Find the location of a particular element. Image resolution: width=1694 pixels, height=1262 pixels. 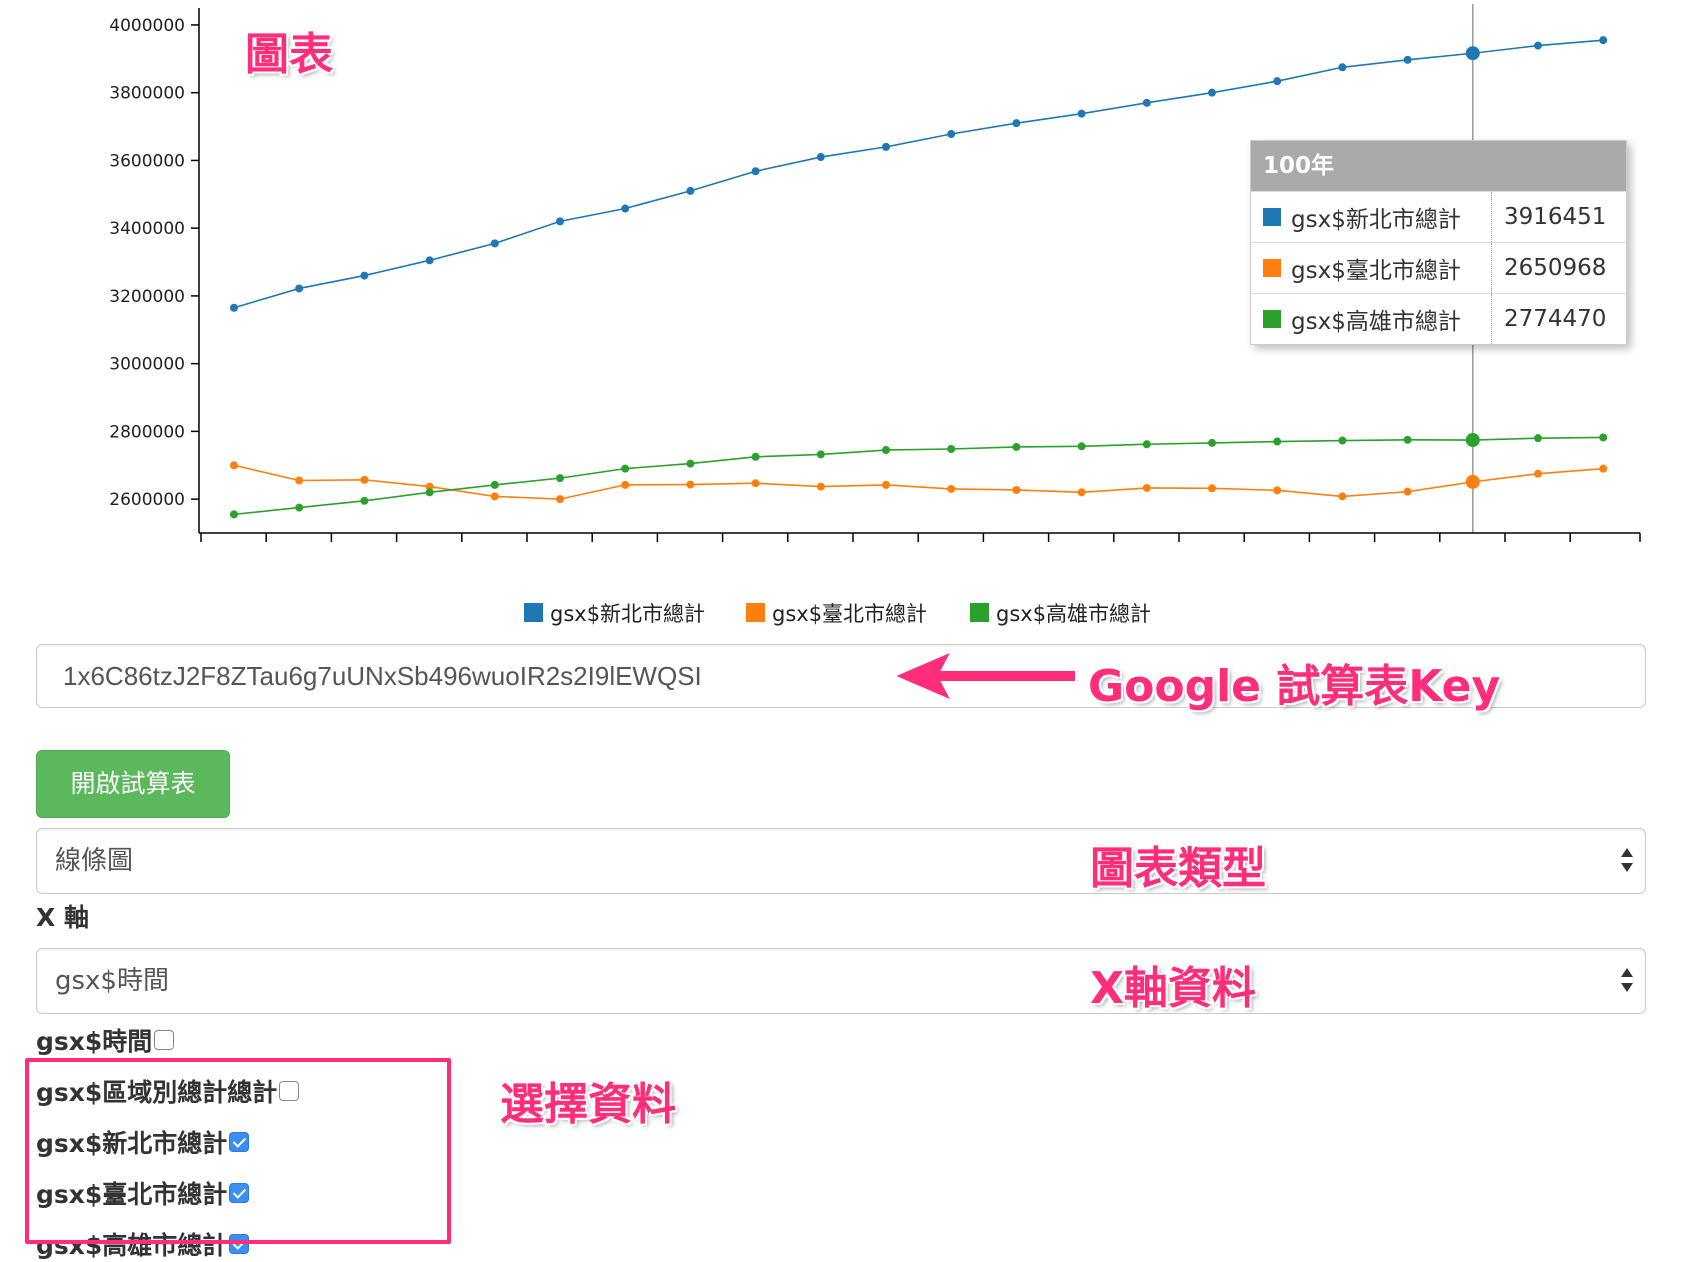

legend-label: gsx$高雄市總計 is located at coordinates (1073, 614).